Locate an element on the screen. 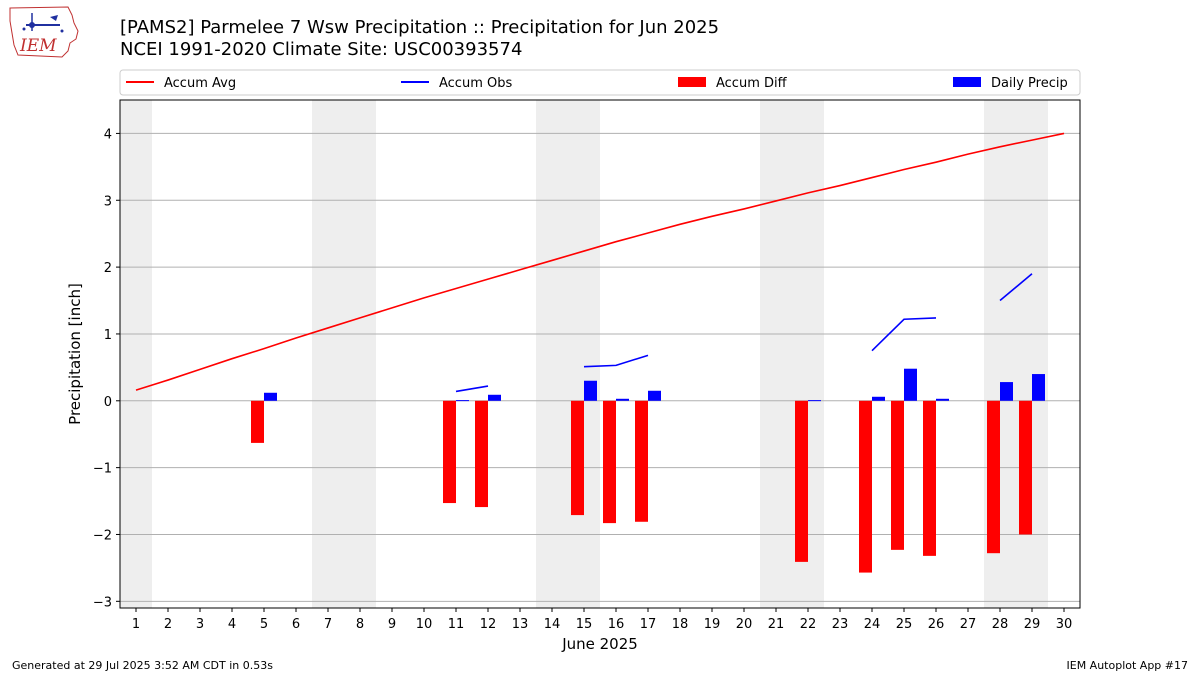  y-tick-label: 3 is located at coordinates (108, 201).